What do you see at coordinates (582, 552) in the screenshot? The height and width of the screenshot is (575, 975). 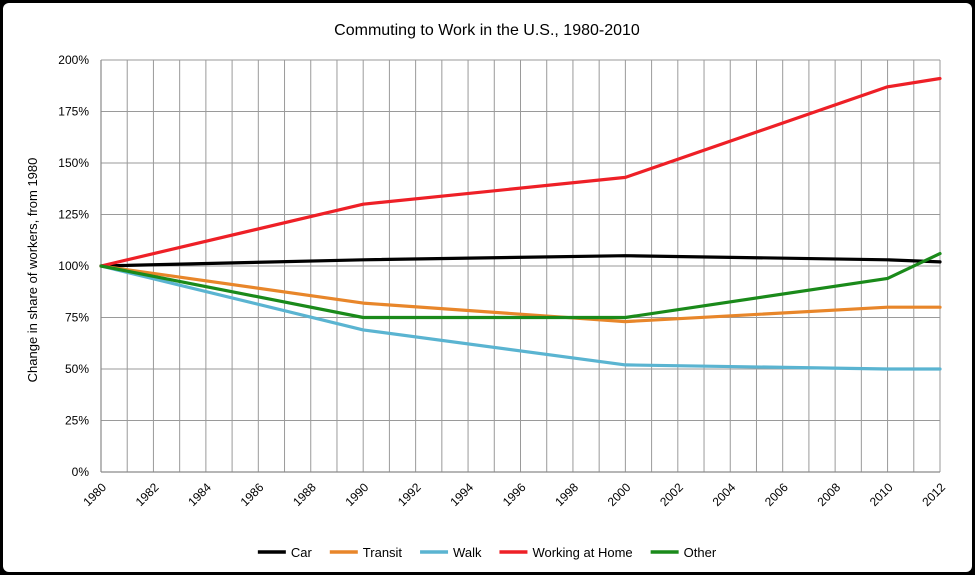 I see `legend-label: Working at Home` at bounding box center [582, 552].